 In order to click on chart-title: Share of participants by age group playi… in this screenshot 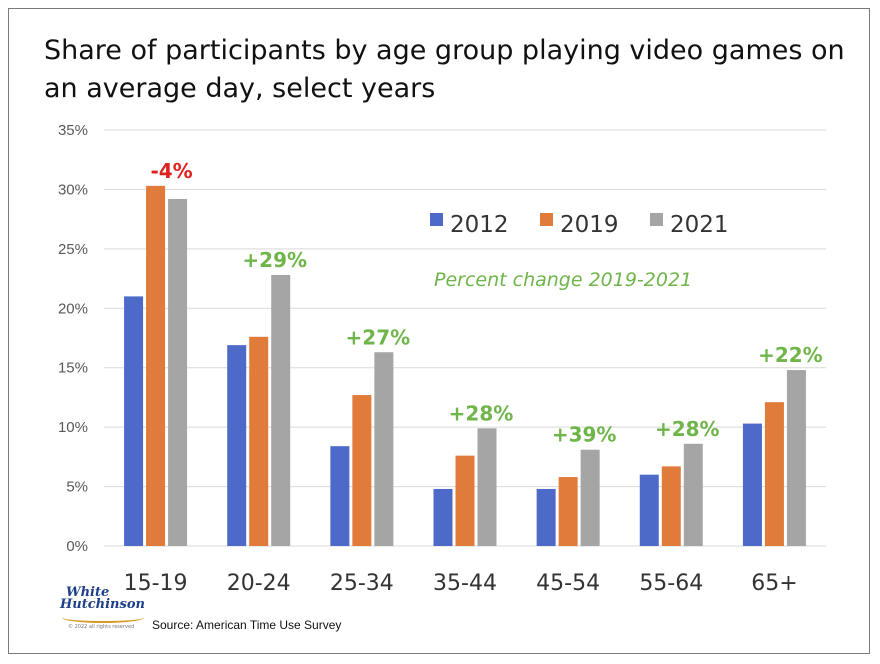, I will do `click(444, 69)`.